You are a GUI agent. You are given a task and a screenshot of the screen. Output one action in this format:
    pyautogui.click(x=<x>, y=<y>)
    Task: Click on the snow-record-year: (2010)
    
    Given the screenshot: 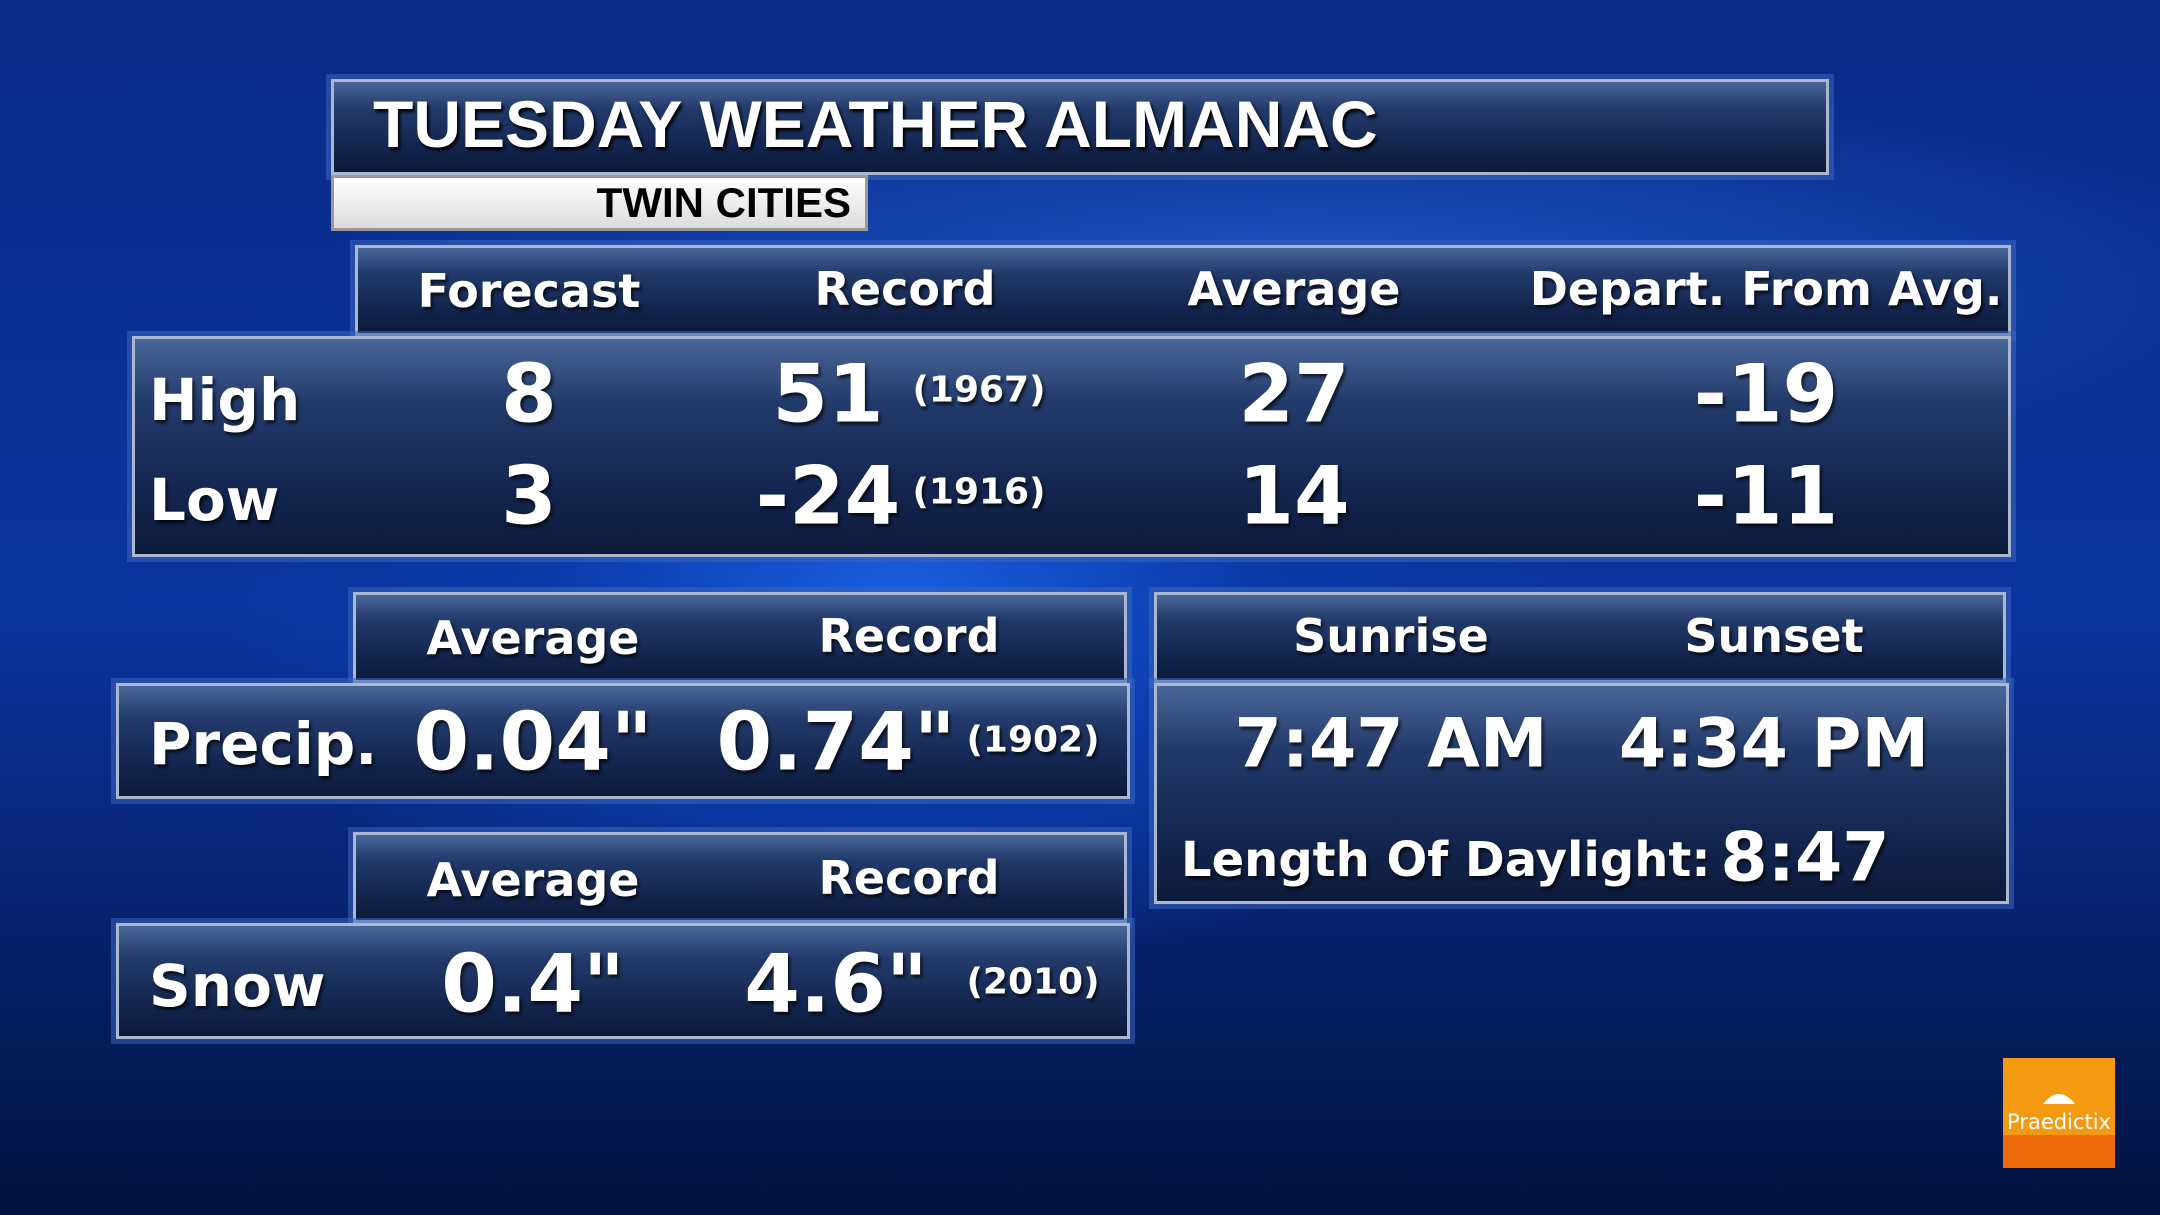 What is the action you would take?
    pyautogui.click(x=1033, y=982)
    